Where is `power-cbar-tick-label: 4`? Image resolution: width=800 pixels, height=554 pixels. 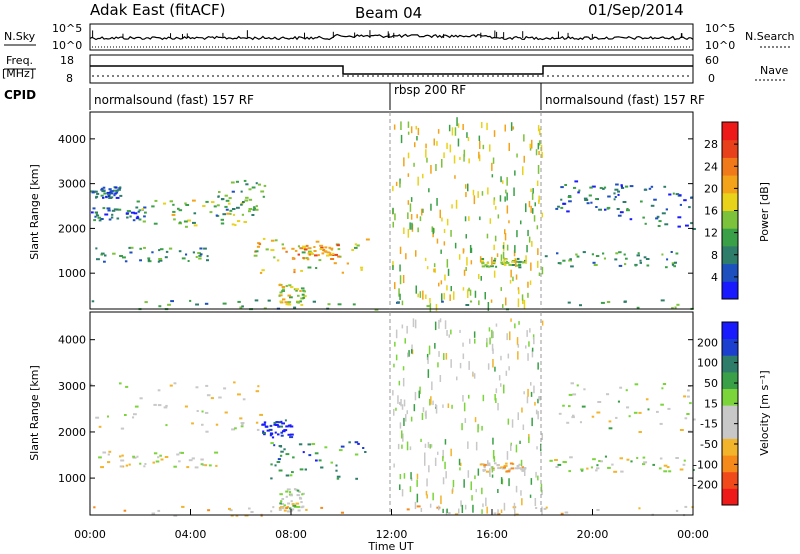
power-cbar-tick-label: 4 is located at coordinates (714, 277).